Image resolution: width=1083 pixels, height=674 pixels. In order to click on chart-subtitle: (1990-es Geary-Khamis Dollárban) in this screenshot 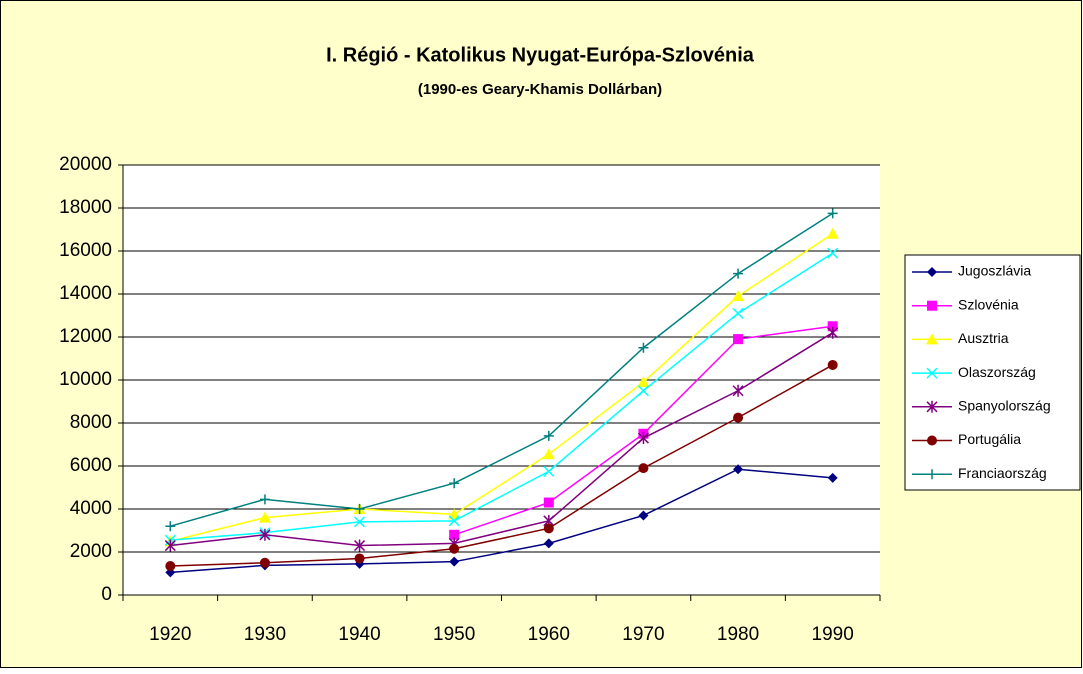, I will do `click(540, 89)`.